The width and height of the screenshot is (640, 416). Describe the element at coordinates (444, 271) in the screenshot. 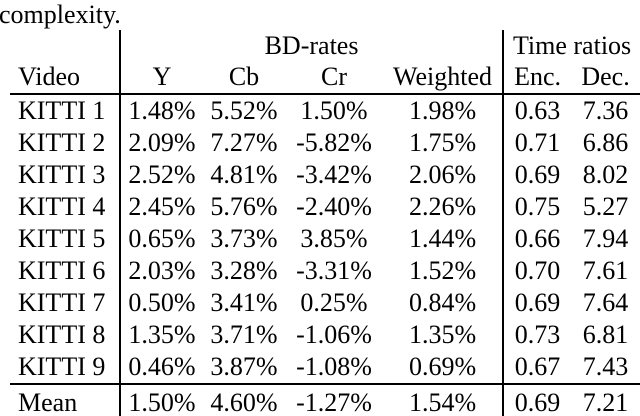

I see `weighted-bdrate-cell: 1.52%` at that location.